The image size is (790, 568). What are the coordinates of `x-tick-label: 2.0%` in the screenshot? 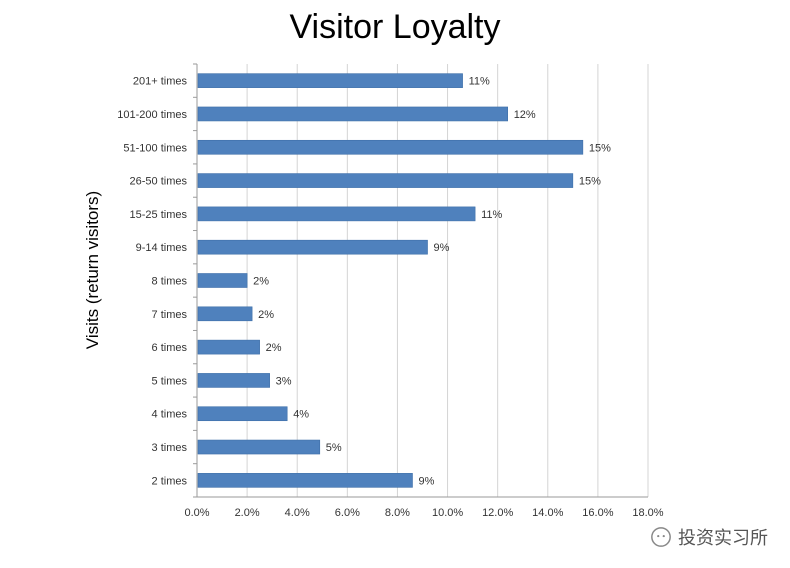 It's located at (247, 513).